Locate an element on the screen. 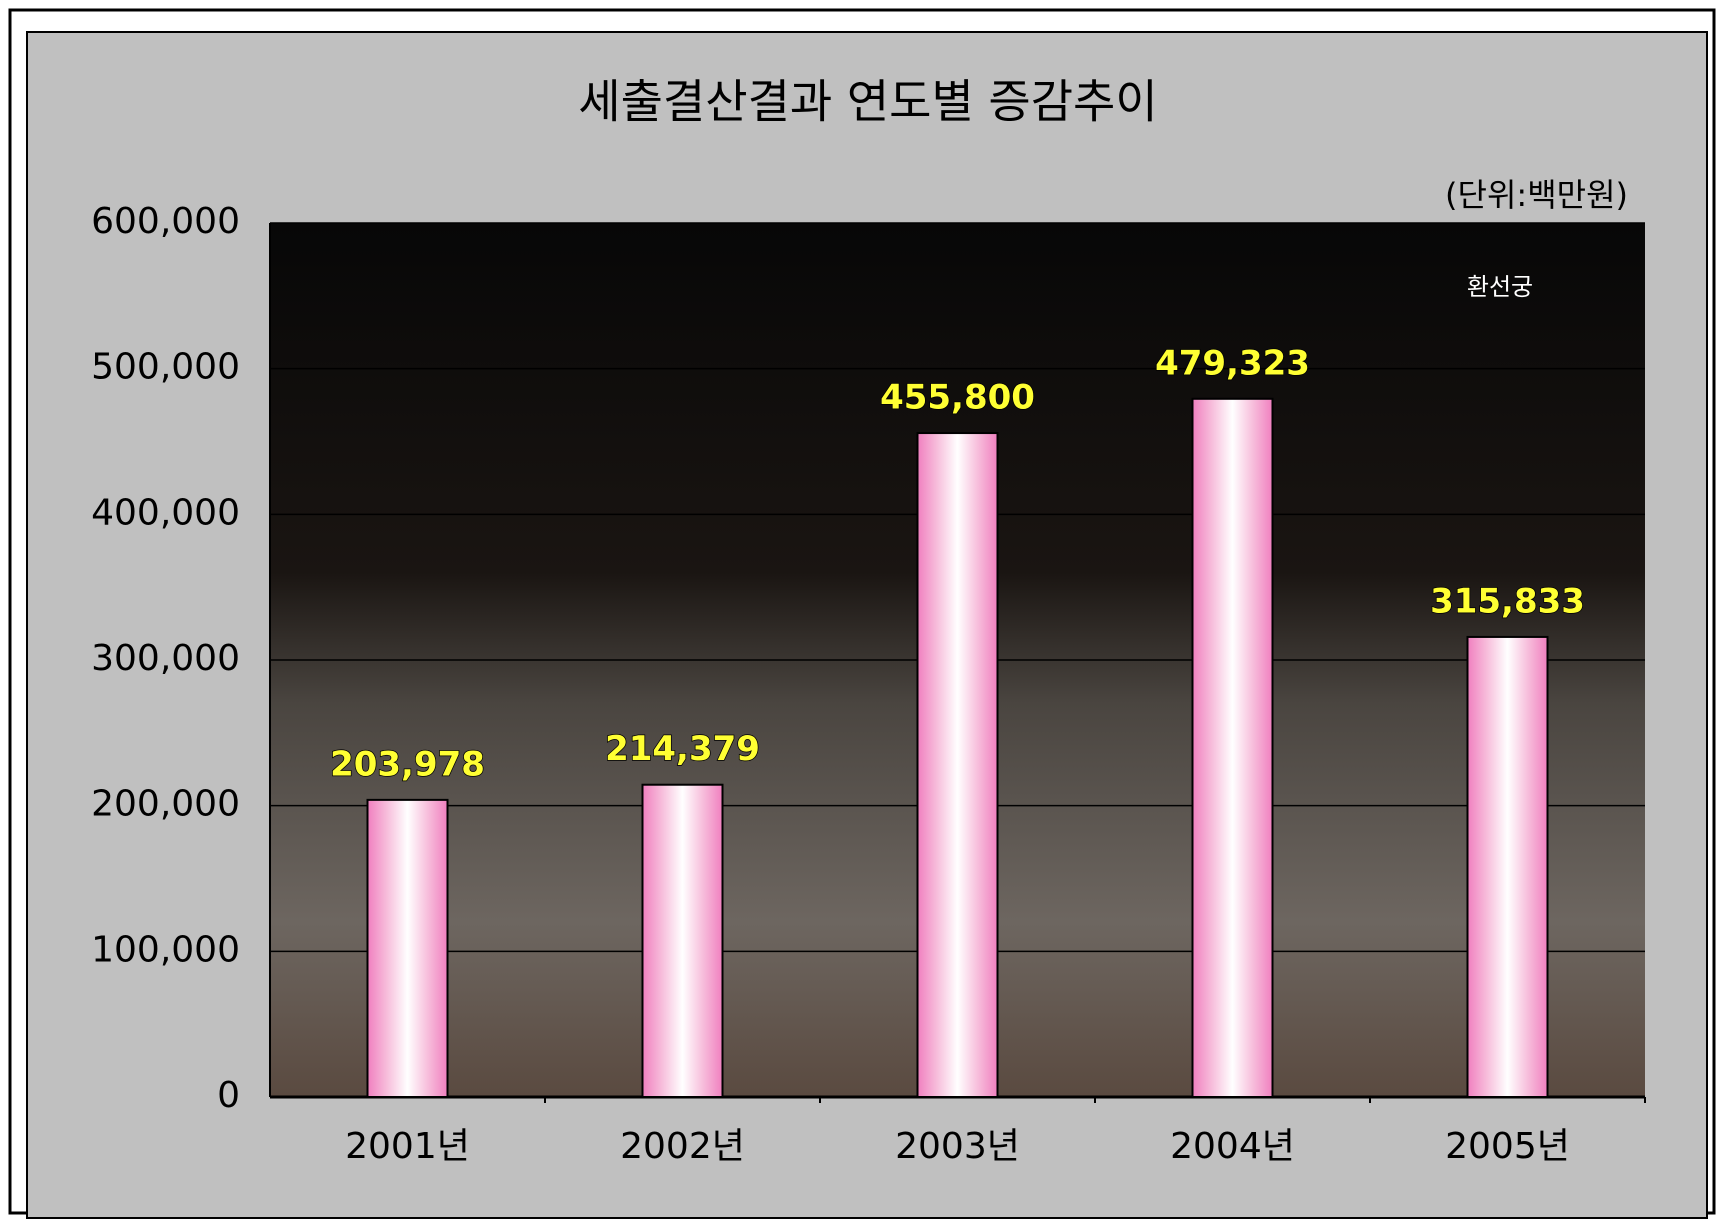  value-label: 455,800 is located at coordinates (957, 398).